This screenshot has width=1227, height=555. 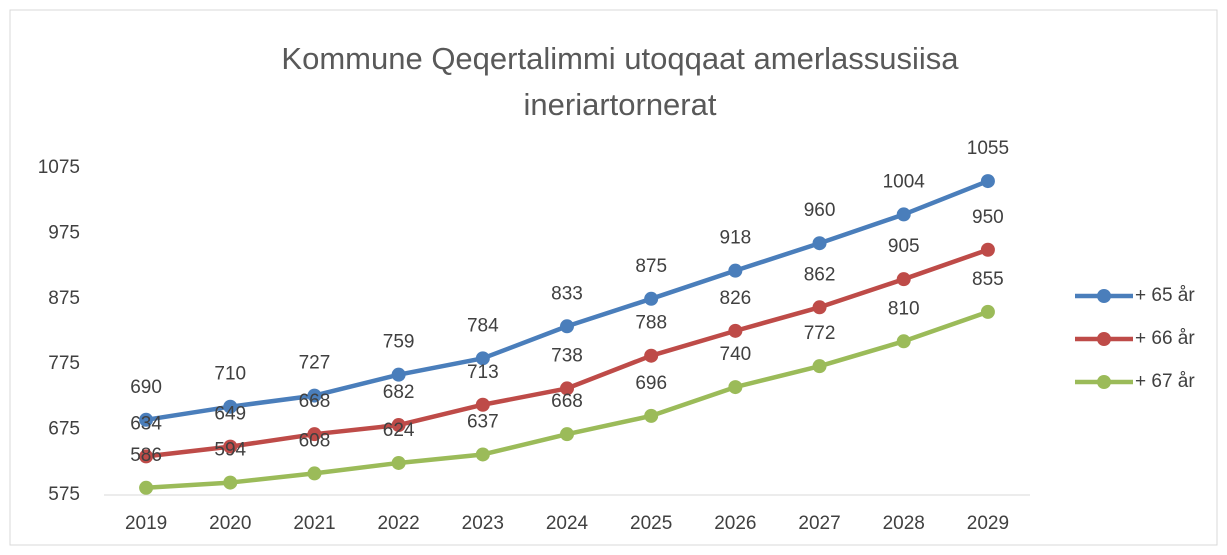 I want to click on data-label: 634, so click(x=146, y=423).